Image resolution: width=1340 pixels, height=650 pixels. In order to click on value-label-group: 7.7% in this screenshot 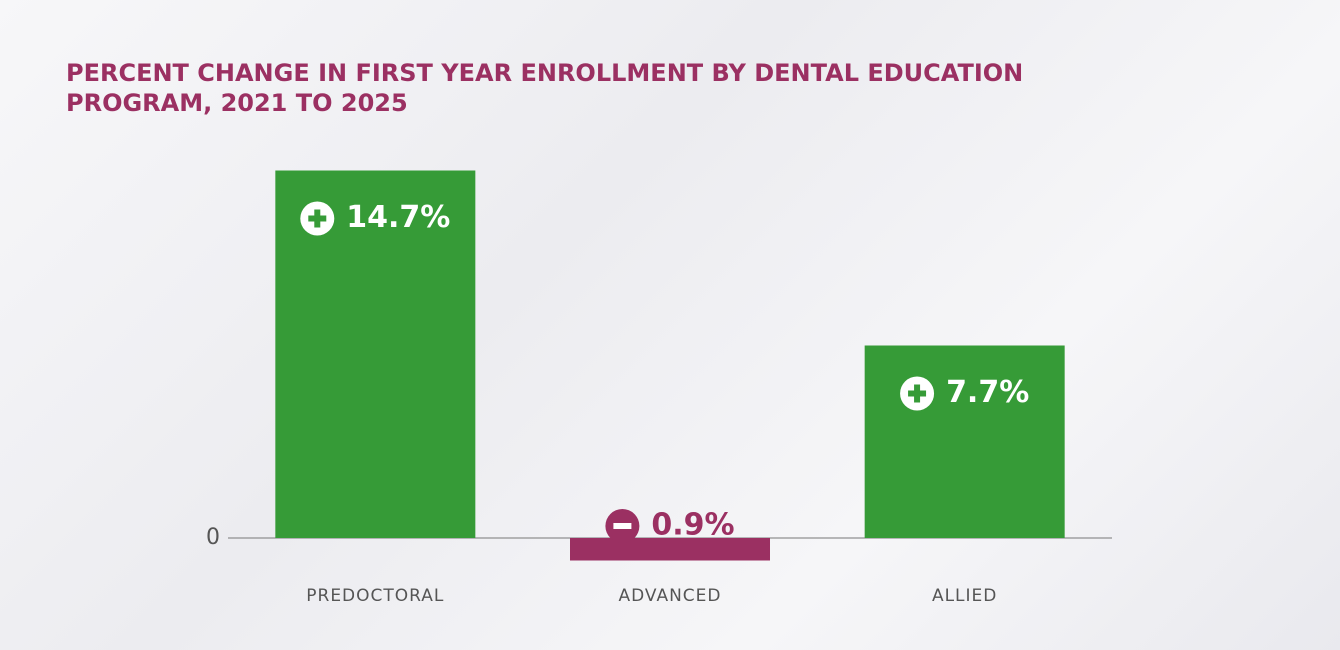, I will do `click(964, 393)`.